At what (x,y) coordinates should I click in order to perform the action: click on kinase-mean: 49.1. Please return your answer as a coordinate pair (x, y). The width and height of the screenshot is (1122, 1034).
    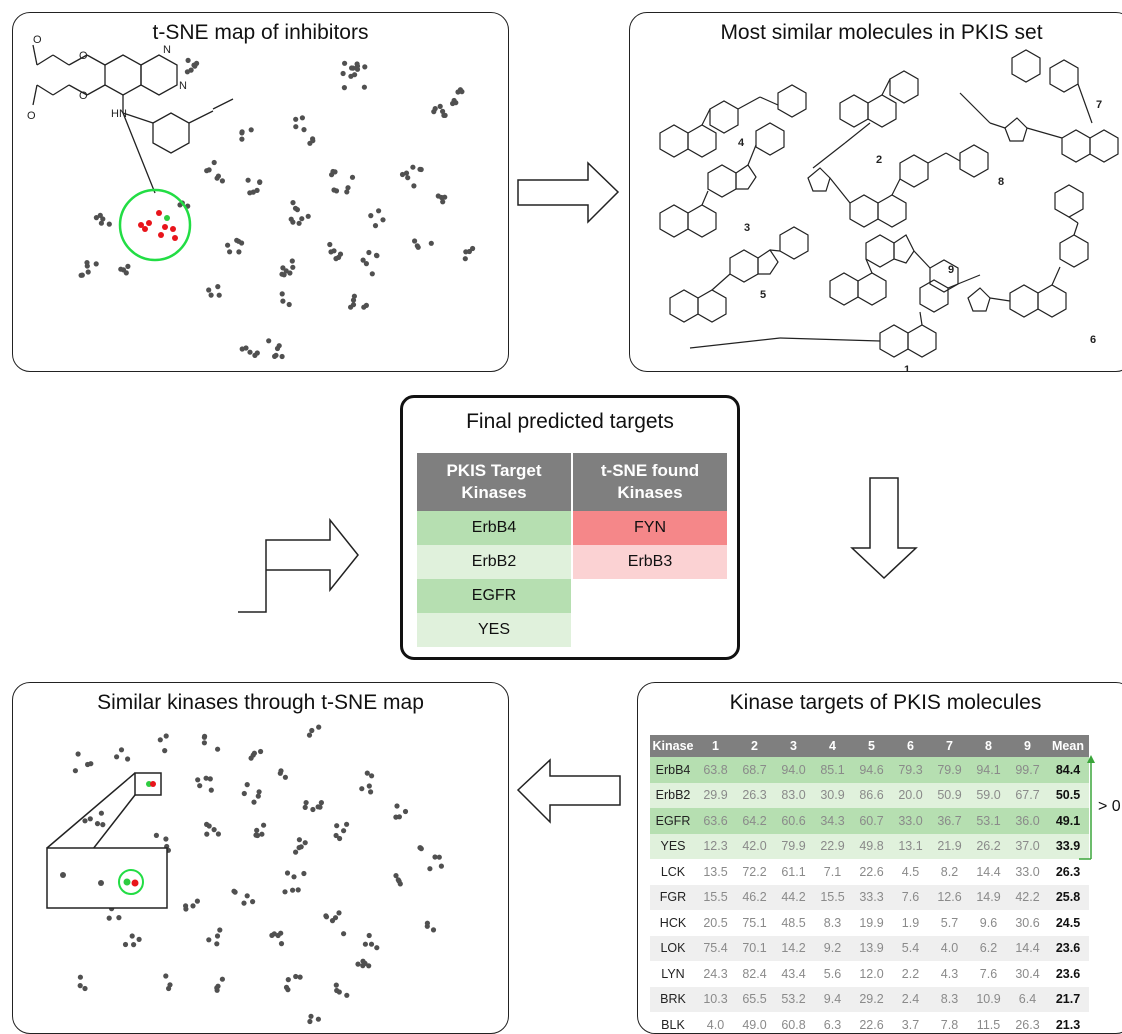
    Looking at the image, I should click on (1068, 820).